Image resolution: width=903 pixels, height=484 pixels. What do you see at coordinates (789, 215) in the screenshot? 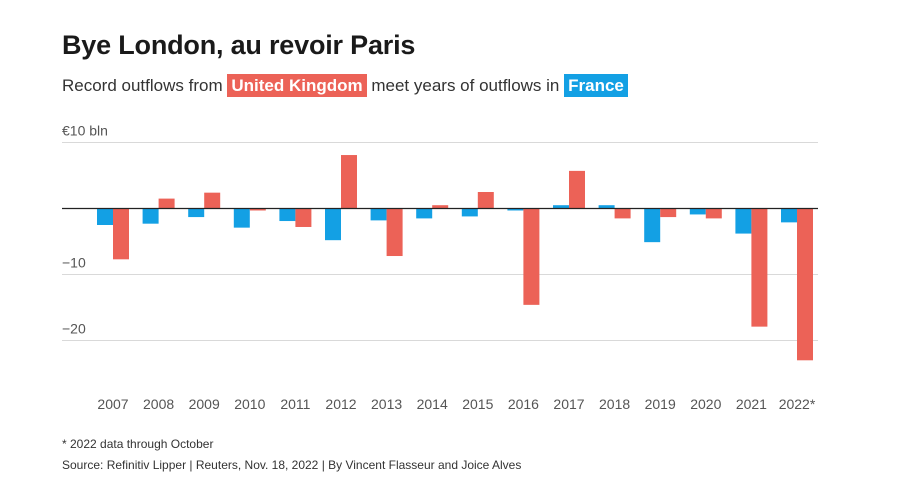
I see `bar-france-2022*` at bounding box center [789, 215].